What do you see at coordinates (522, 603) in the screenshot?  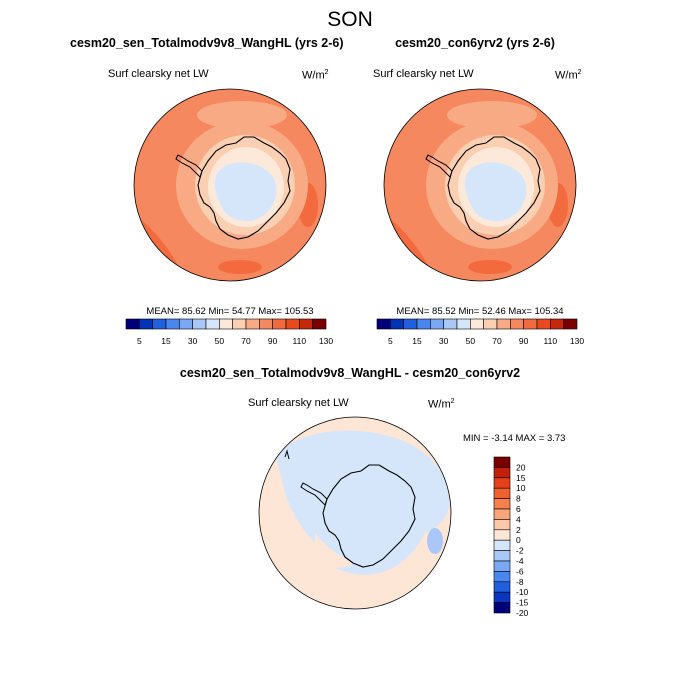 I see `colorbar-3-tick-label: -15` at bounding box center [522, 603].